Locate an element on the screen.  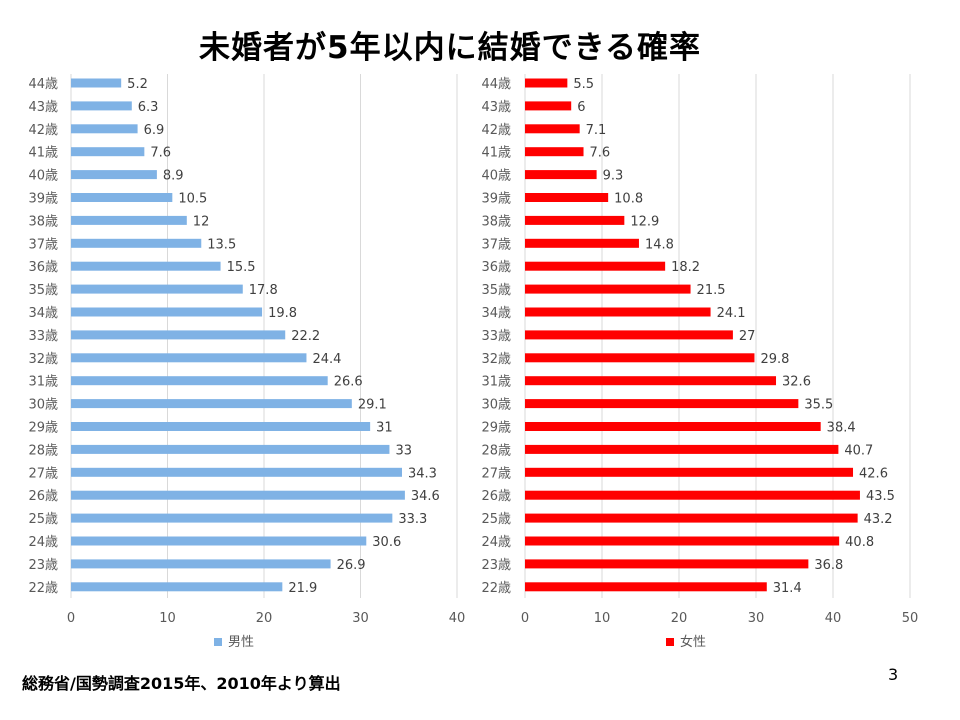
data-label: 5.2 is located at coordinates (137, 84).